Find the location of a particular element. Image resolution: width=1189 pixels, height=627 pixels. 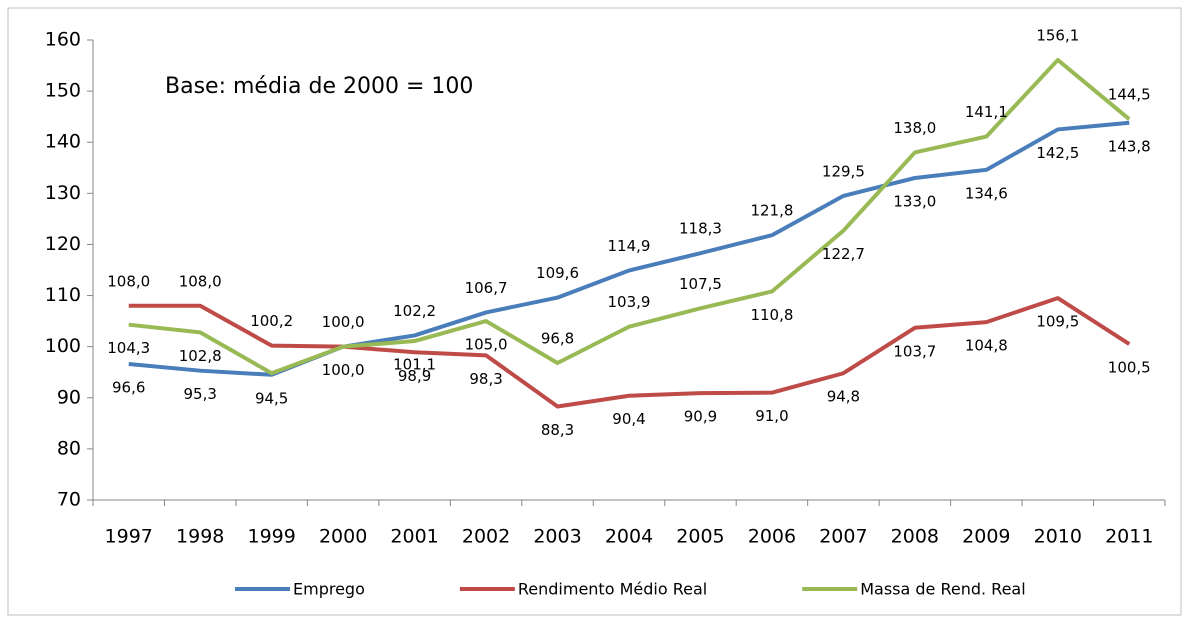

x-tick-label: 2007 is located at coordinates (843, 537).